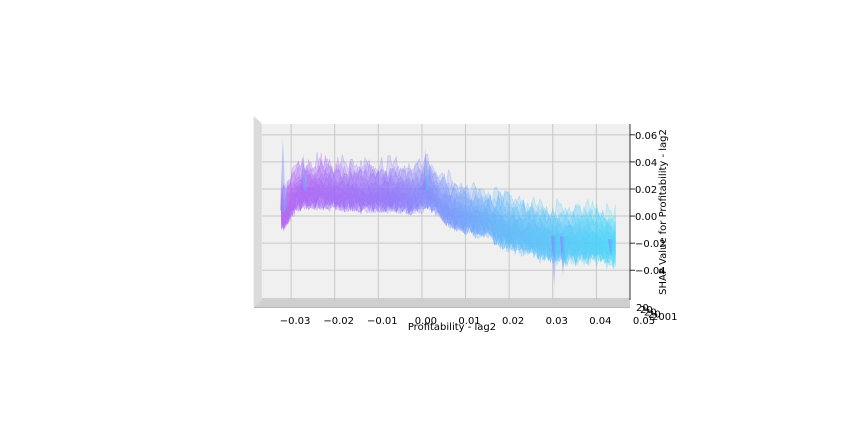 The image size is (864, 432). Describe the element at coordinates (646, 136) in the screenshot. I see `z-tick-label: 0.06` at that location.